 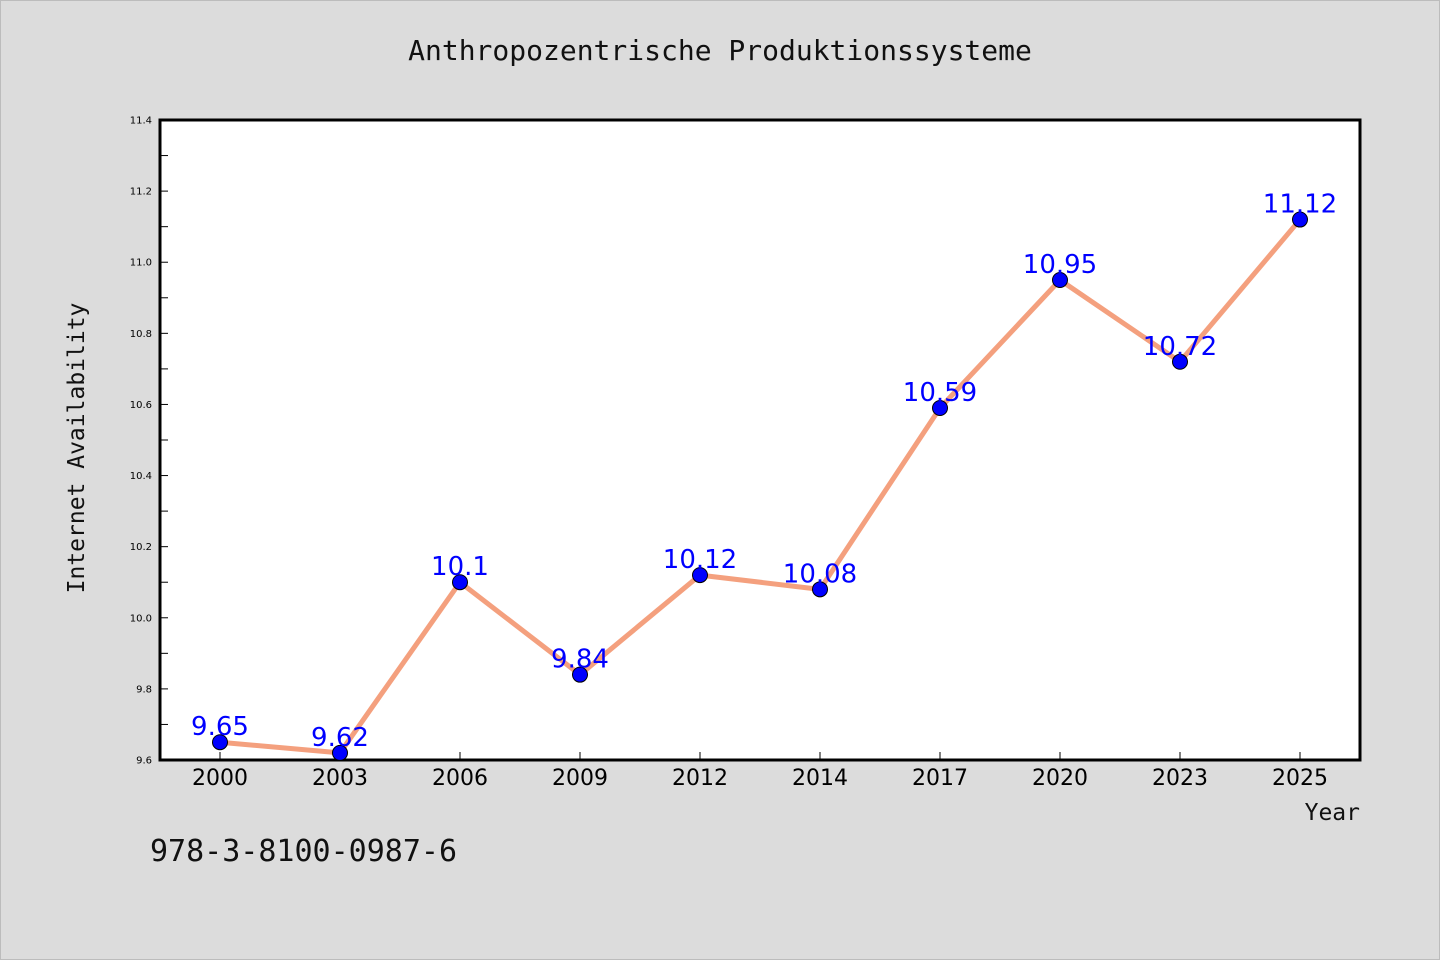 What do you see at coordinates (760, 771) in the screenshot?
I see `x-axis-ticks: 2000 2003 2006 2009 2012 2014 2017 2020 2023 2025` at bounding box center [760, 771].